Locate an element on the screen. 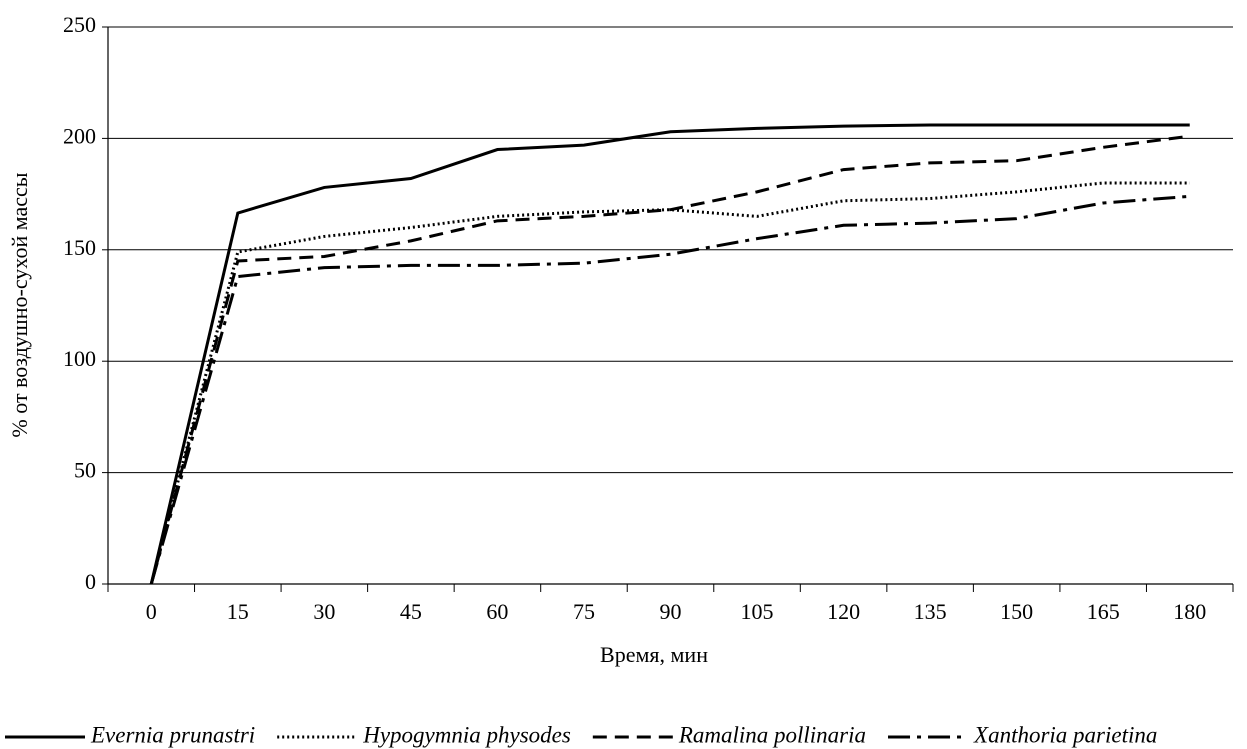  x-tick-label: 0 is located at coordinates (151, 611).